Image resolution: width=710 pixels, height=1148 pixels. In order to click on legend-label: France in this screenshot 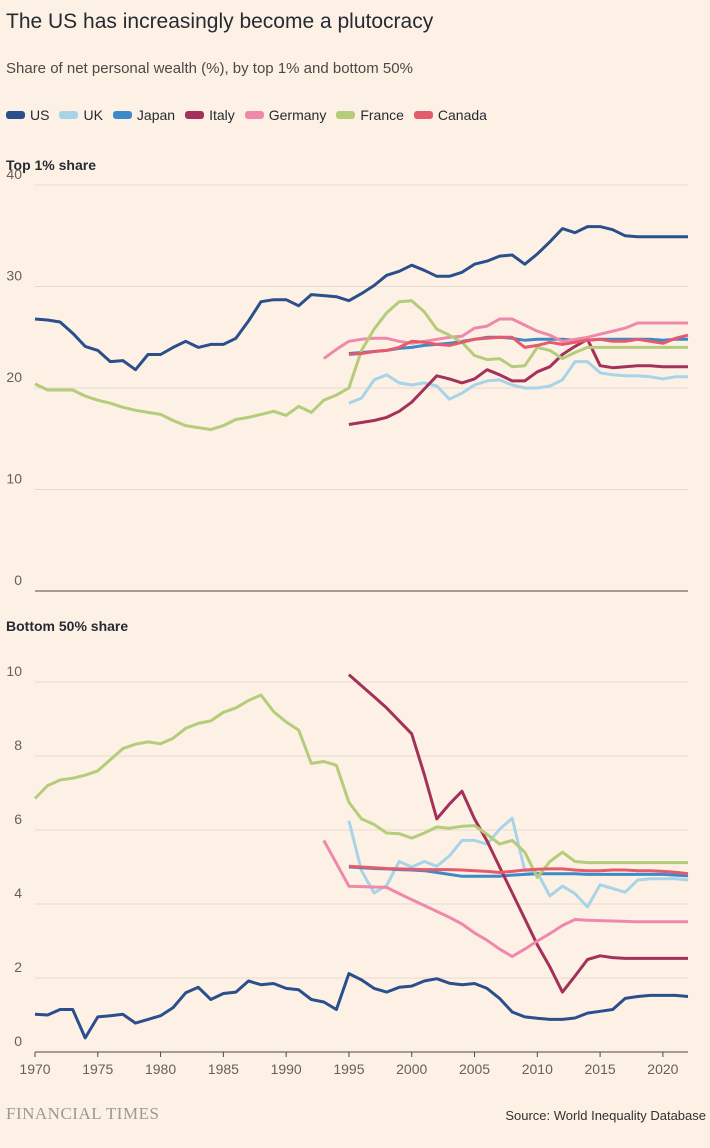, I will do `click(382, 115)`.